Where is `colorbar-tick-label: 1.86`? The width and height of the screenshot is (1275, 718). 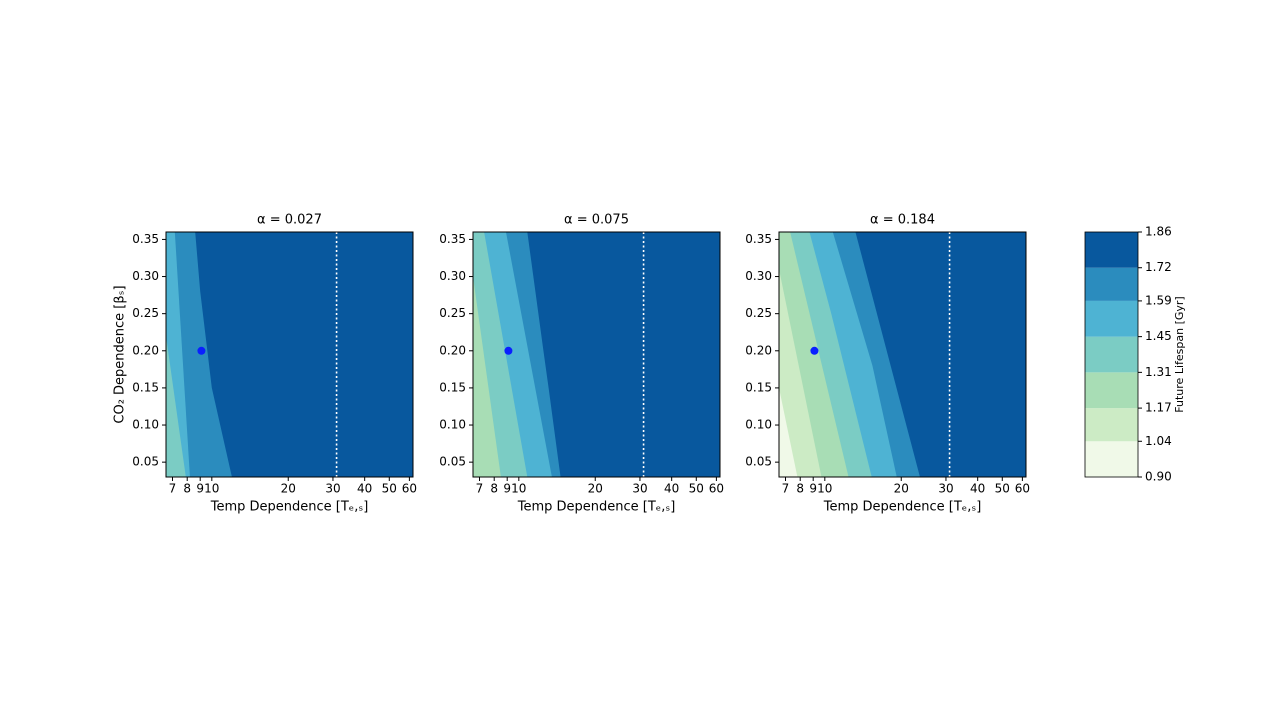
colorbar-tick-label: 1.86 is located at coordinates (1158, 232).